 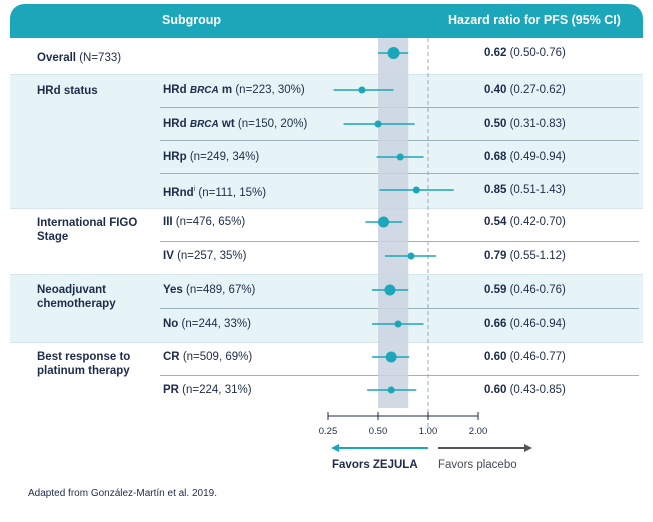 I want to click on hr-ci: (0.31-0.83), so click(x=536, y=124).